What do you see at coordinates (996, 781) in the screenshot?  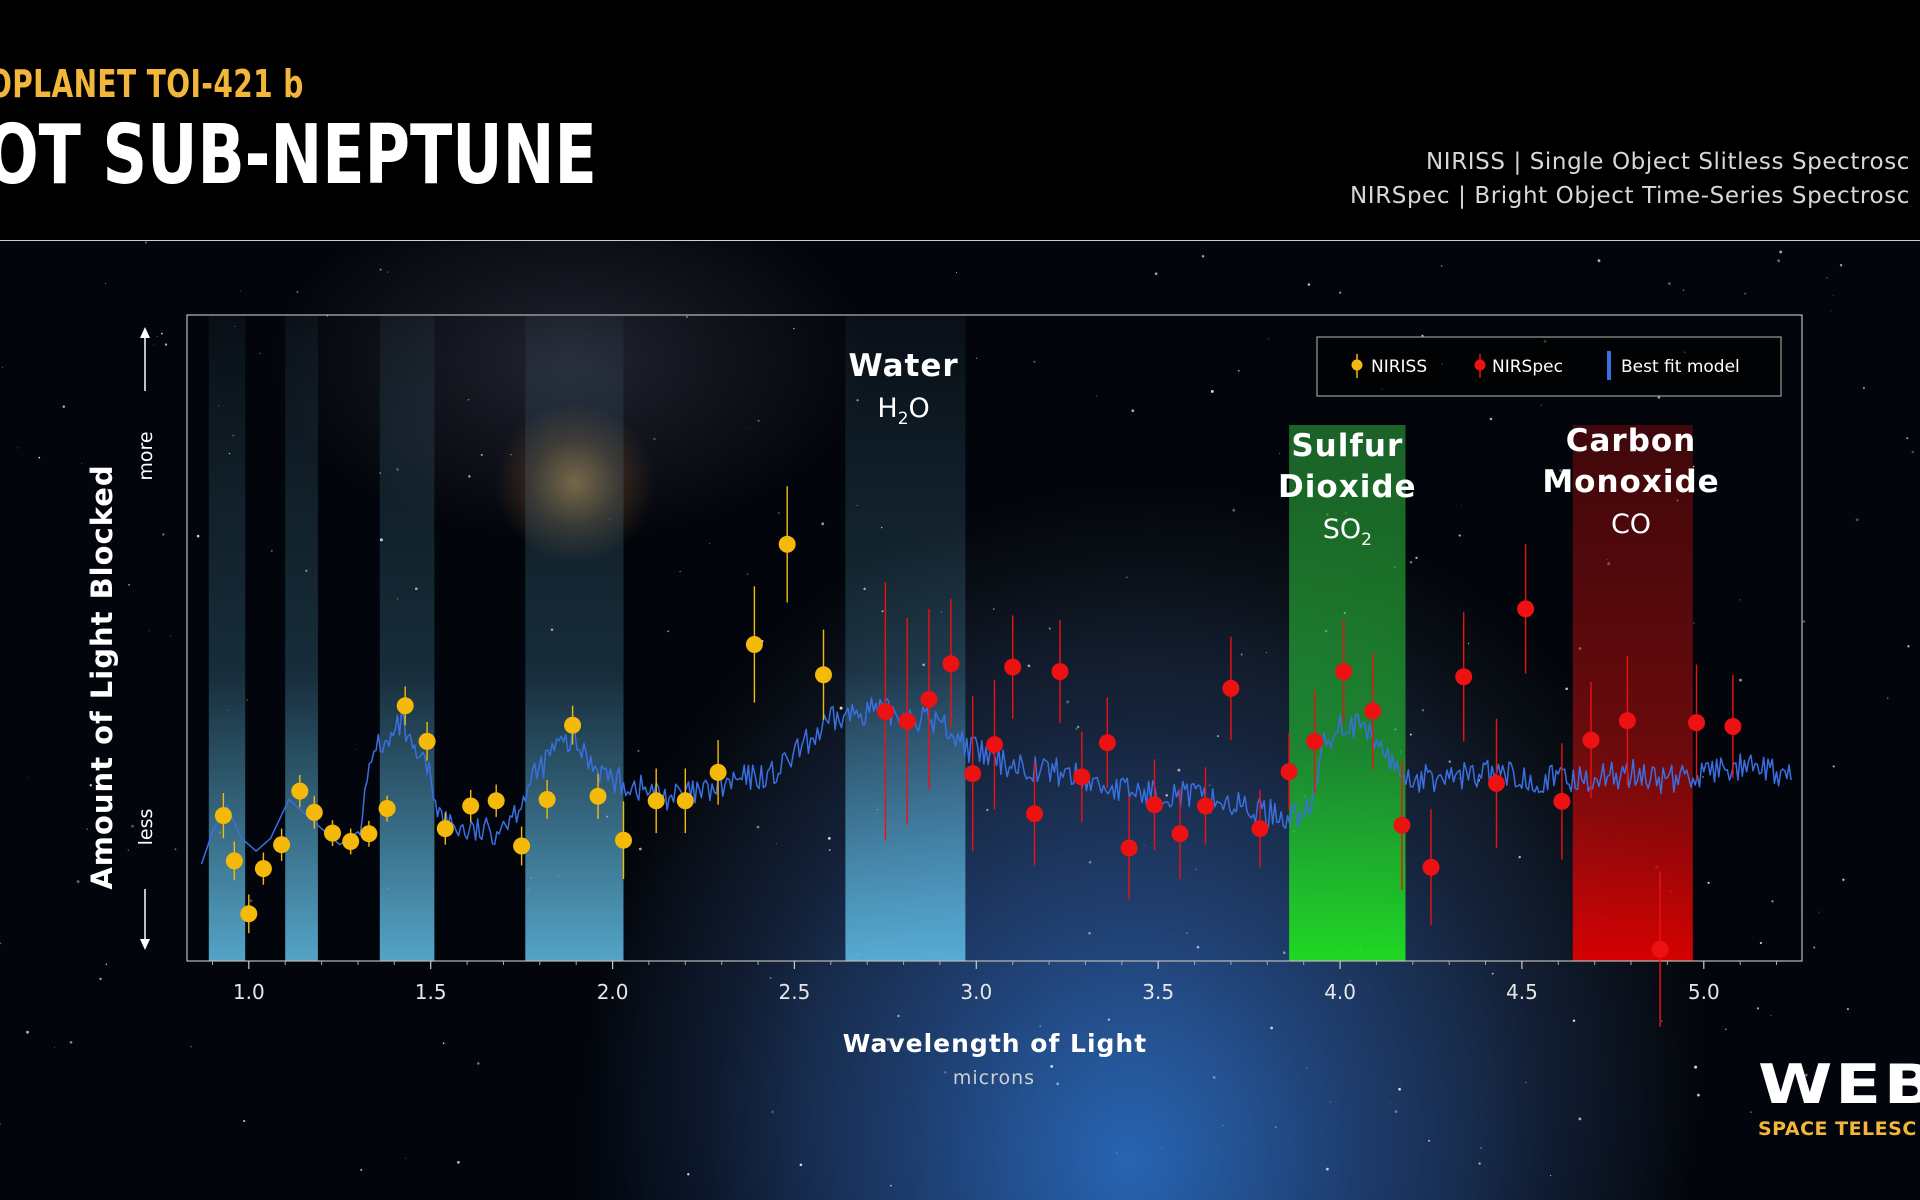 I see `model-line` at bounding box center [996, 781].